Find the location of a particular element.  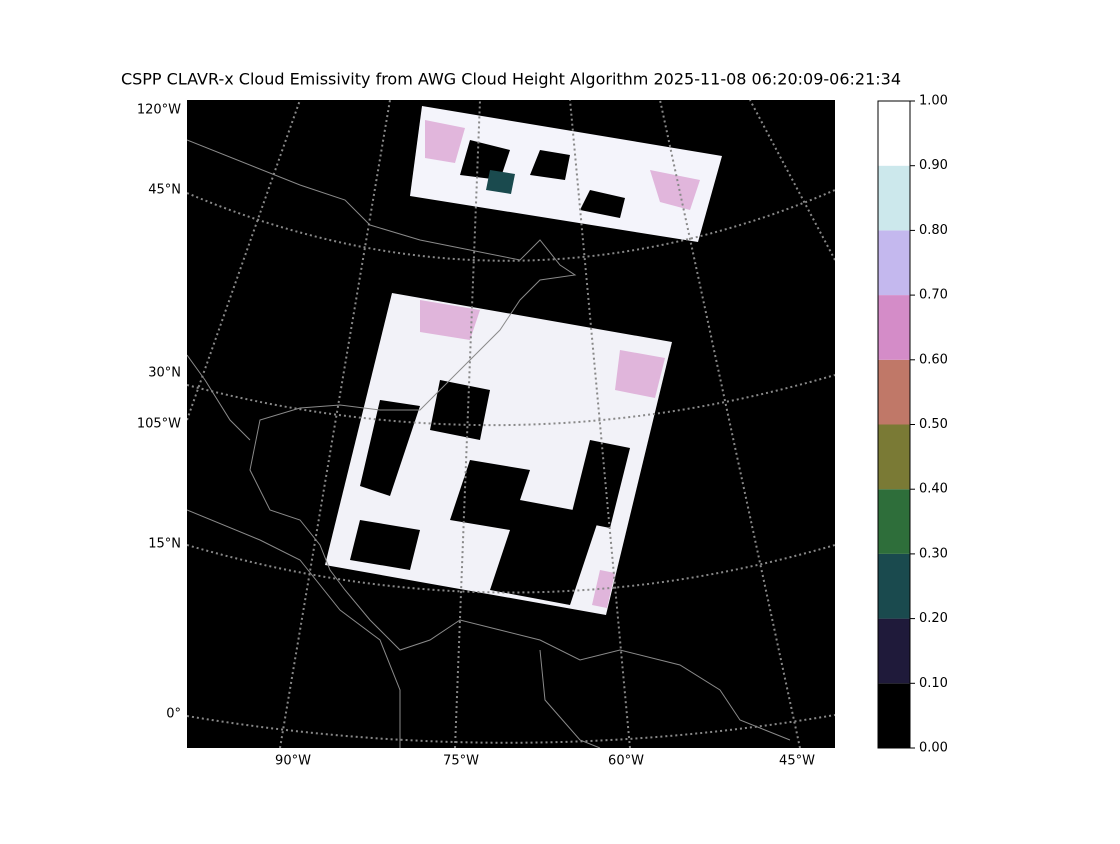

colorbar-tick-label: 1.00 is located at coordinates (933, 101).